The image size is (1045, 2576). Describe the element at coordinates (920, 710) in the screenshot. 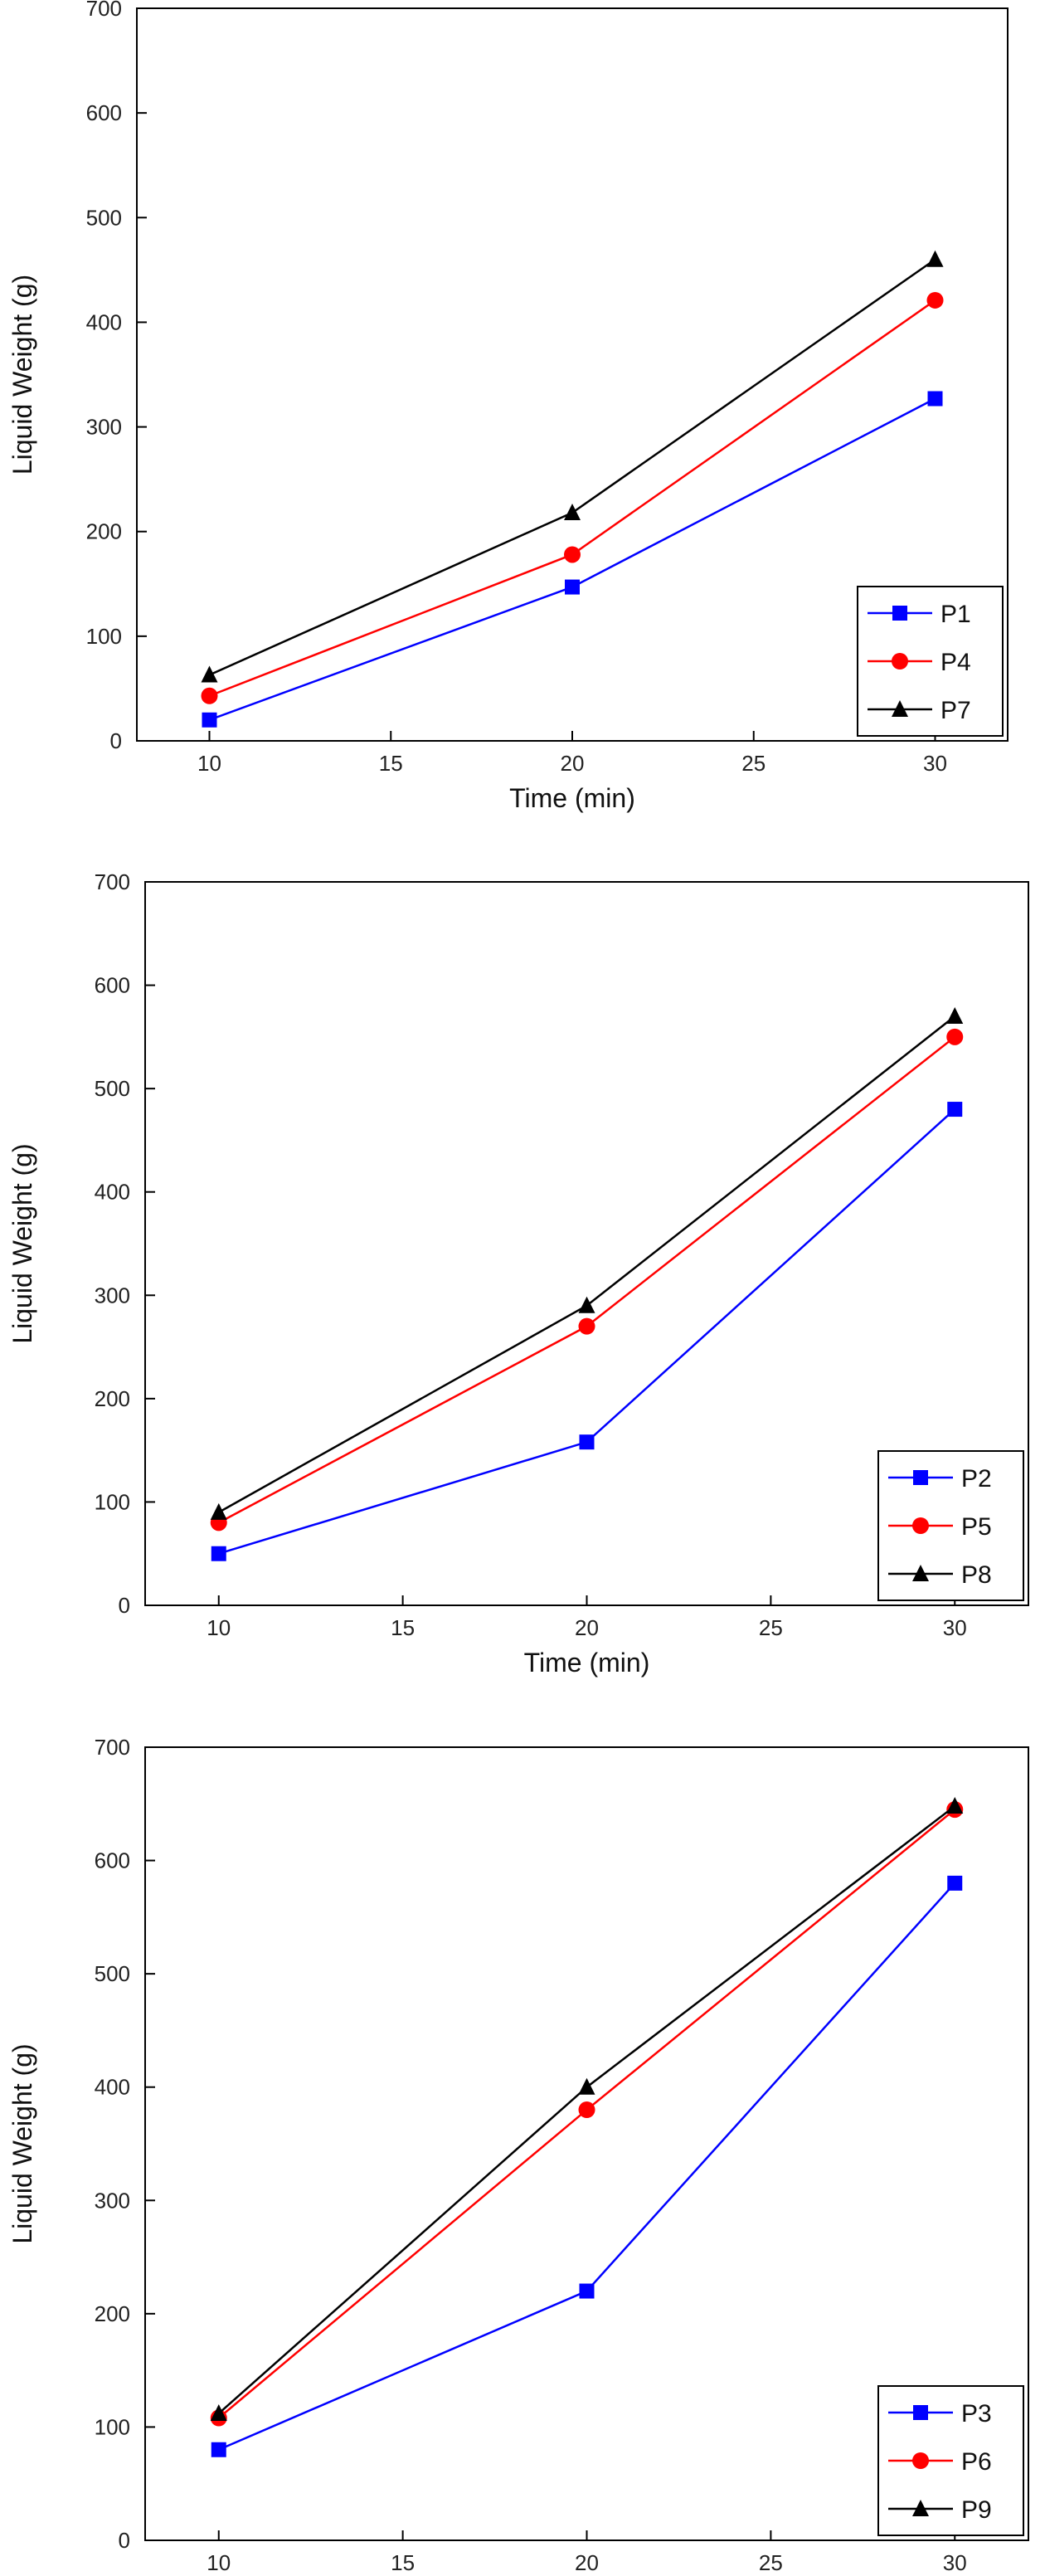

I see `legend-item: P7` at that location.